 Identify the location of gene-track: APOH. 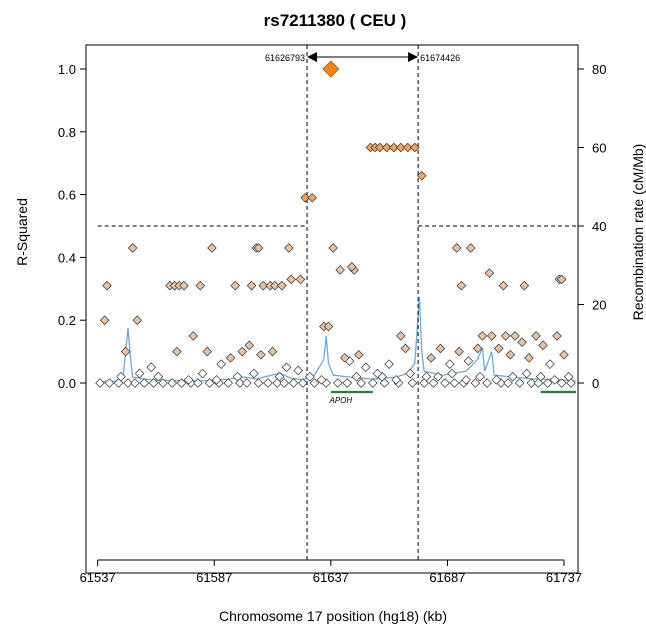
(452, 397).